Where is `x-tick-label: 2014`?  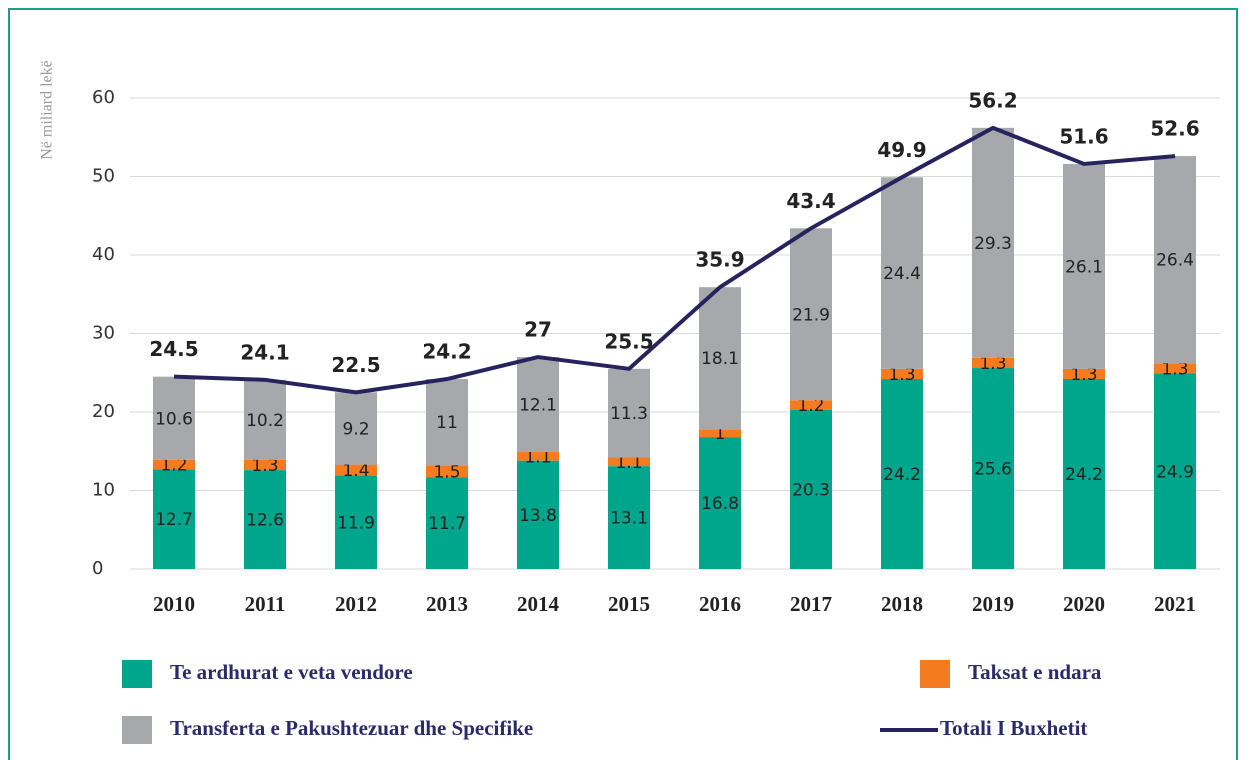 x-tick-label: 2014 is located at coordinates (538, 604).